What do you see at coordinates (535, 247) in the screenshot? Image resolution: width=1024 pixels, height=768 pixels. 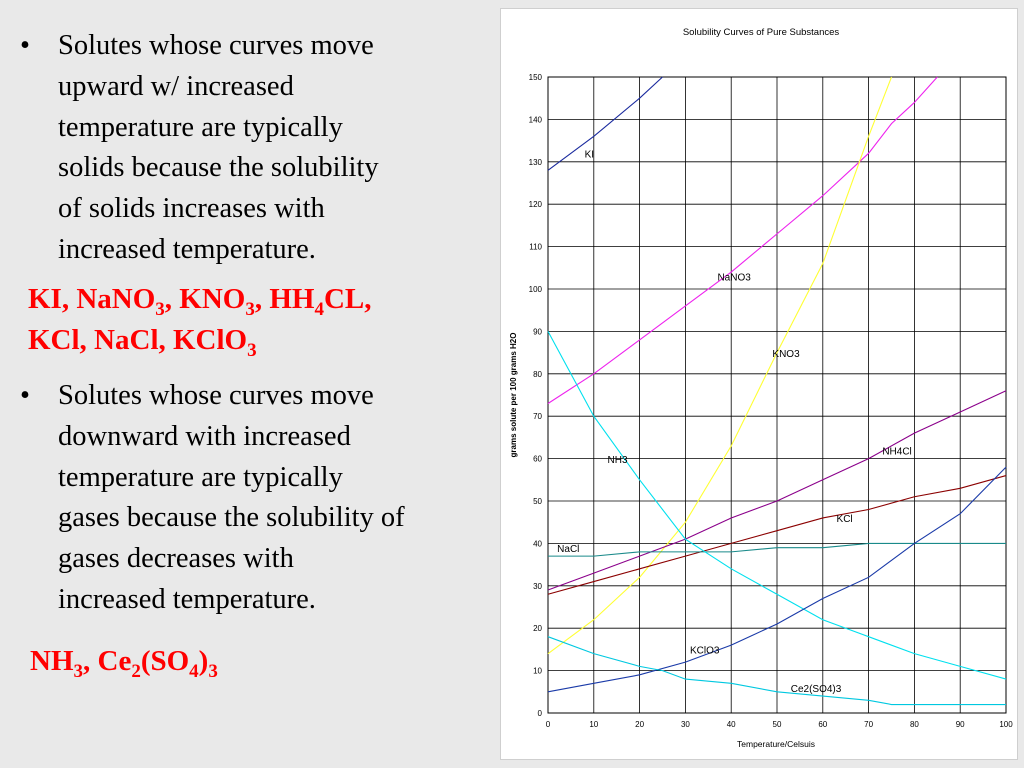 I see `y-tick-label: 110` at bounding box center [535, 247].